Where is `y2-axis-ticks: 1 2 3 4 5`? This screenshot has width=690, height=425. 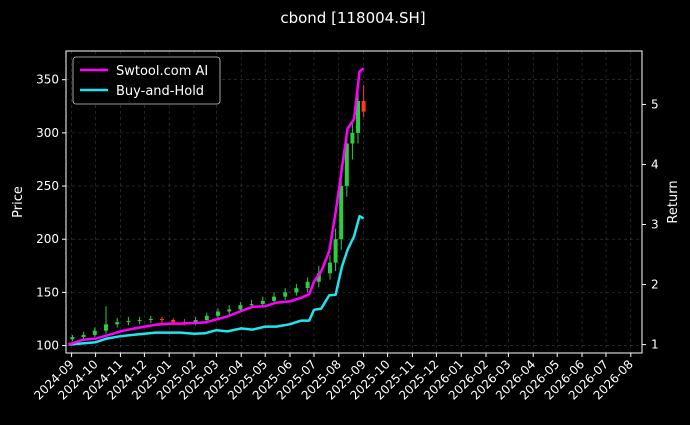 y2-axis-ticks: 1 2 3 4 5 is located at coordinates (650, 224).